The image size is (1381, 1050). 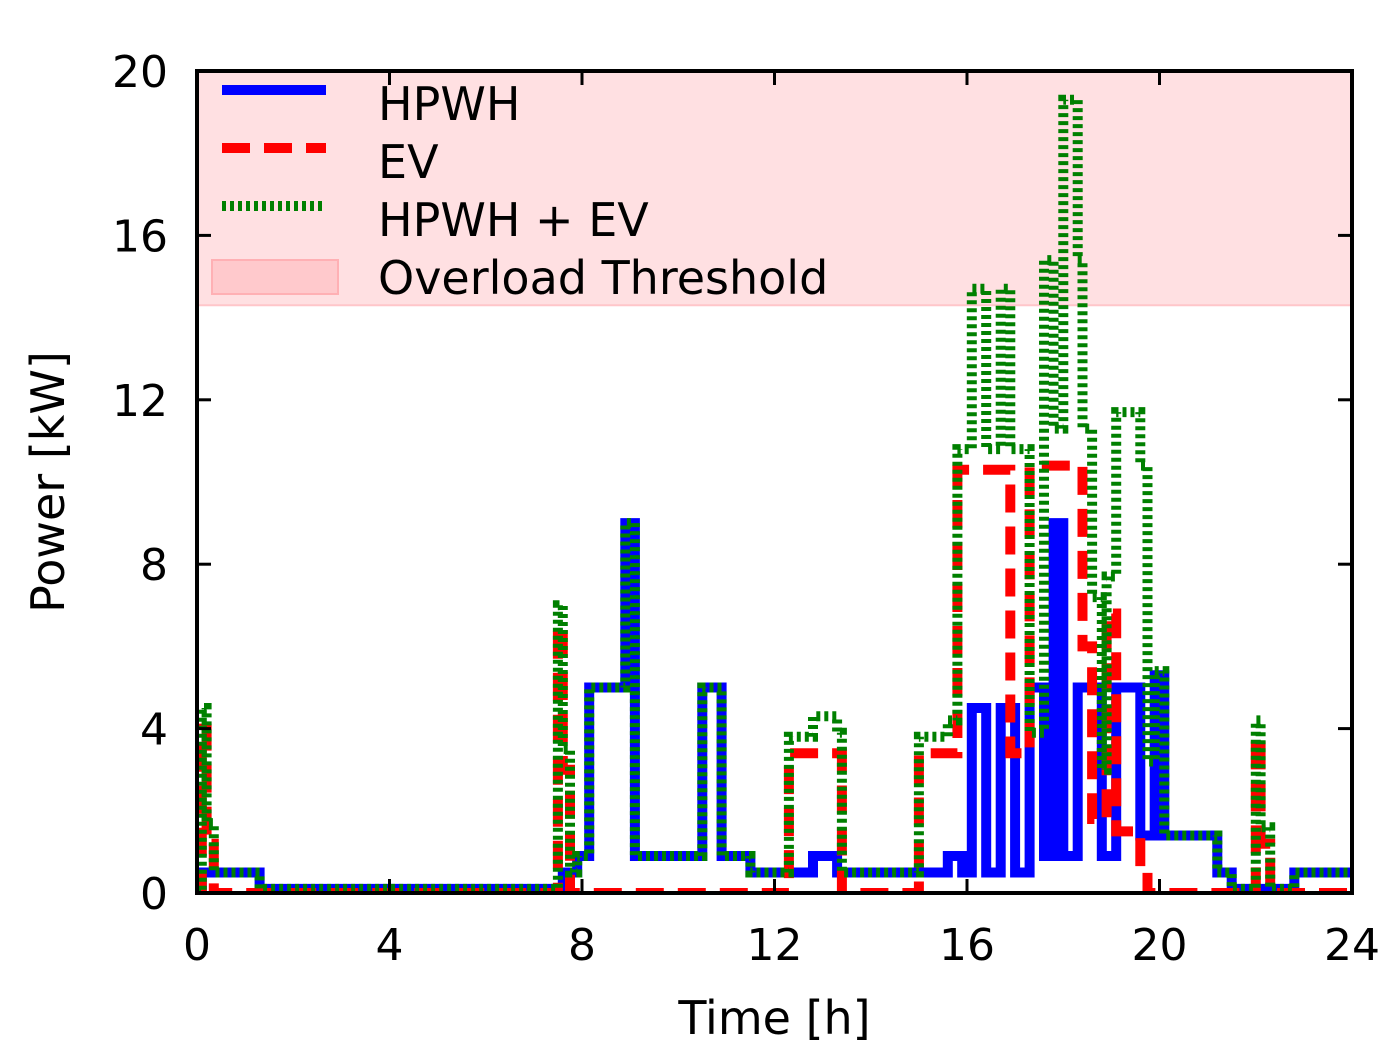 What do you see at coordinates (140, 236) in the screenshot?
I see `y-tick-label: 16` at bounding box center [140, 236].